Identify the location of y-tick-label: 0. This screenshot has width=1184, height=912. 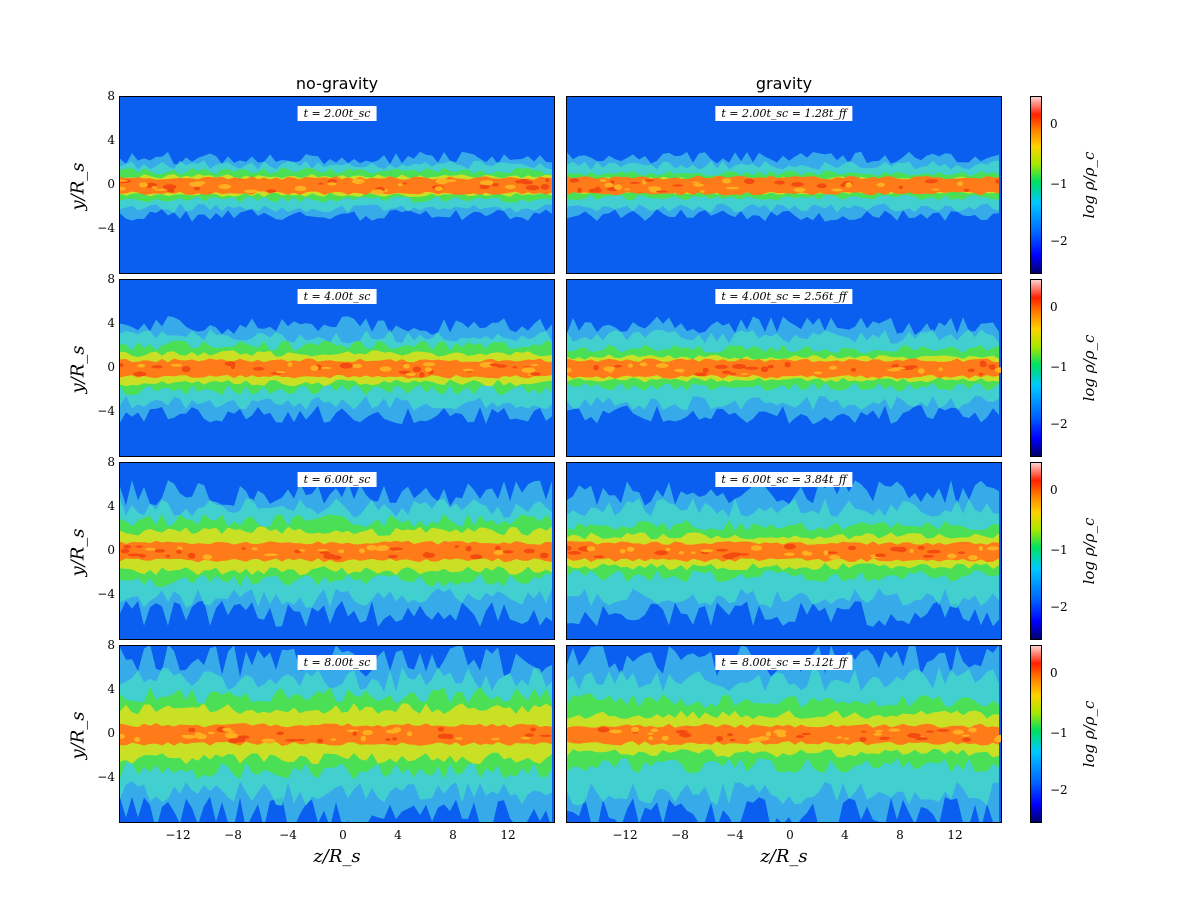
(111, 550).